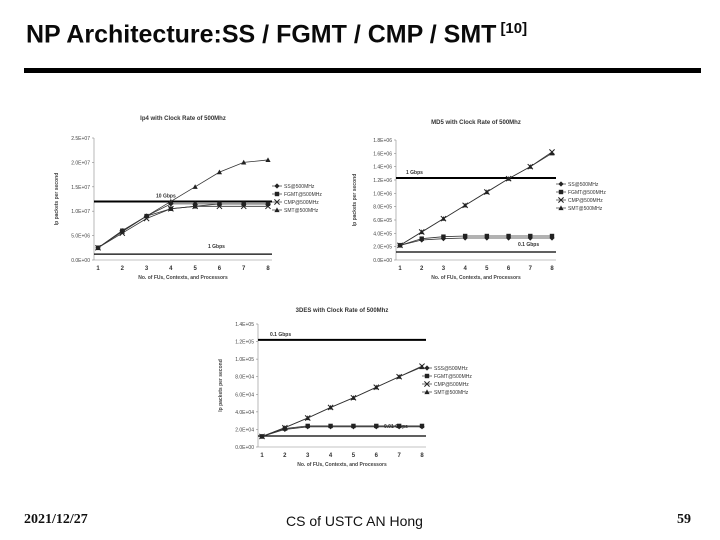  I want to click on legend-entry: SSS@500MHz, so click(451, 369).